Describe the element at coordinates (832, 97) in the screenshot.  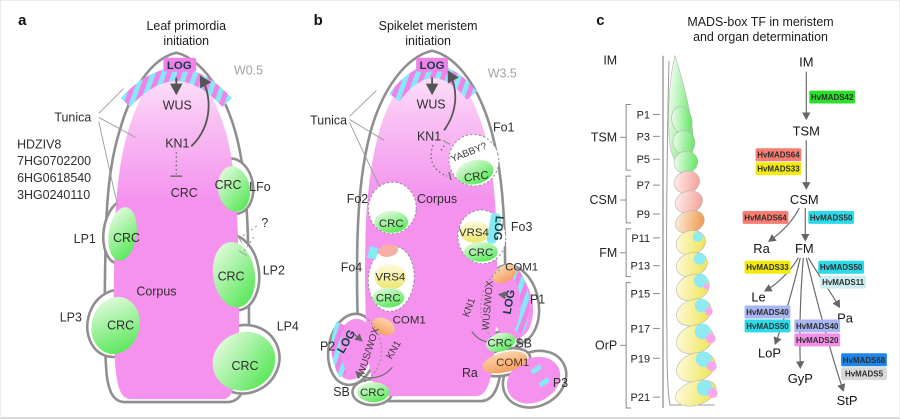
I see `gene-box-hvmads42: HvMADS42` at that location.